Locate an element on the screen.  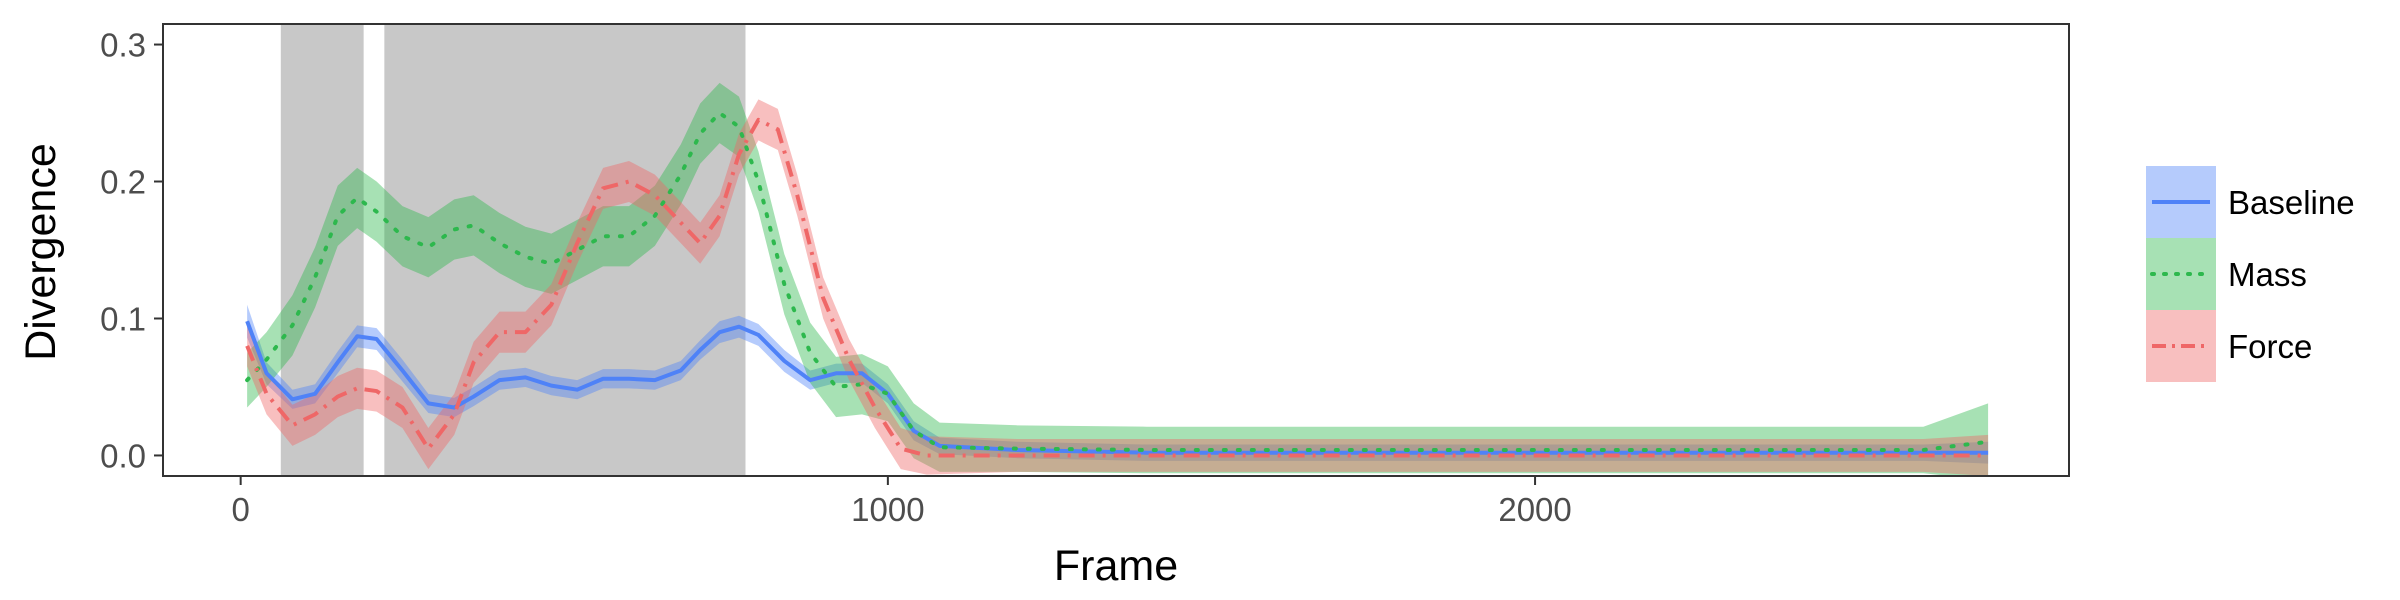
legend-key-fill is located at coordinates (2181, 274).